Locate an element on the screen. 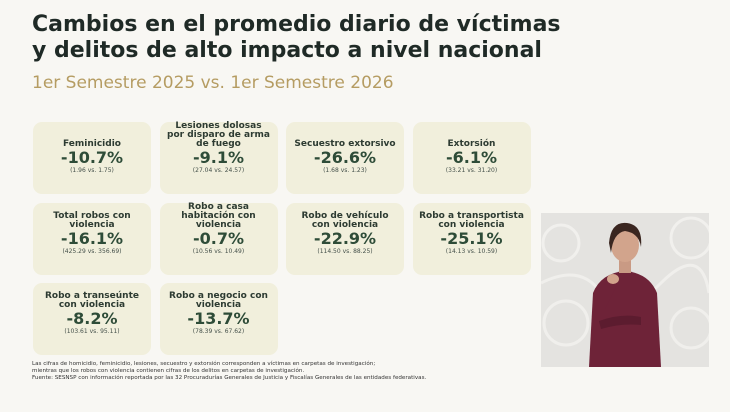 This screenshot has width=730, height=412. card-detail: (1.68 vs. 1.23) is located at coordinates (345, 170).